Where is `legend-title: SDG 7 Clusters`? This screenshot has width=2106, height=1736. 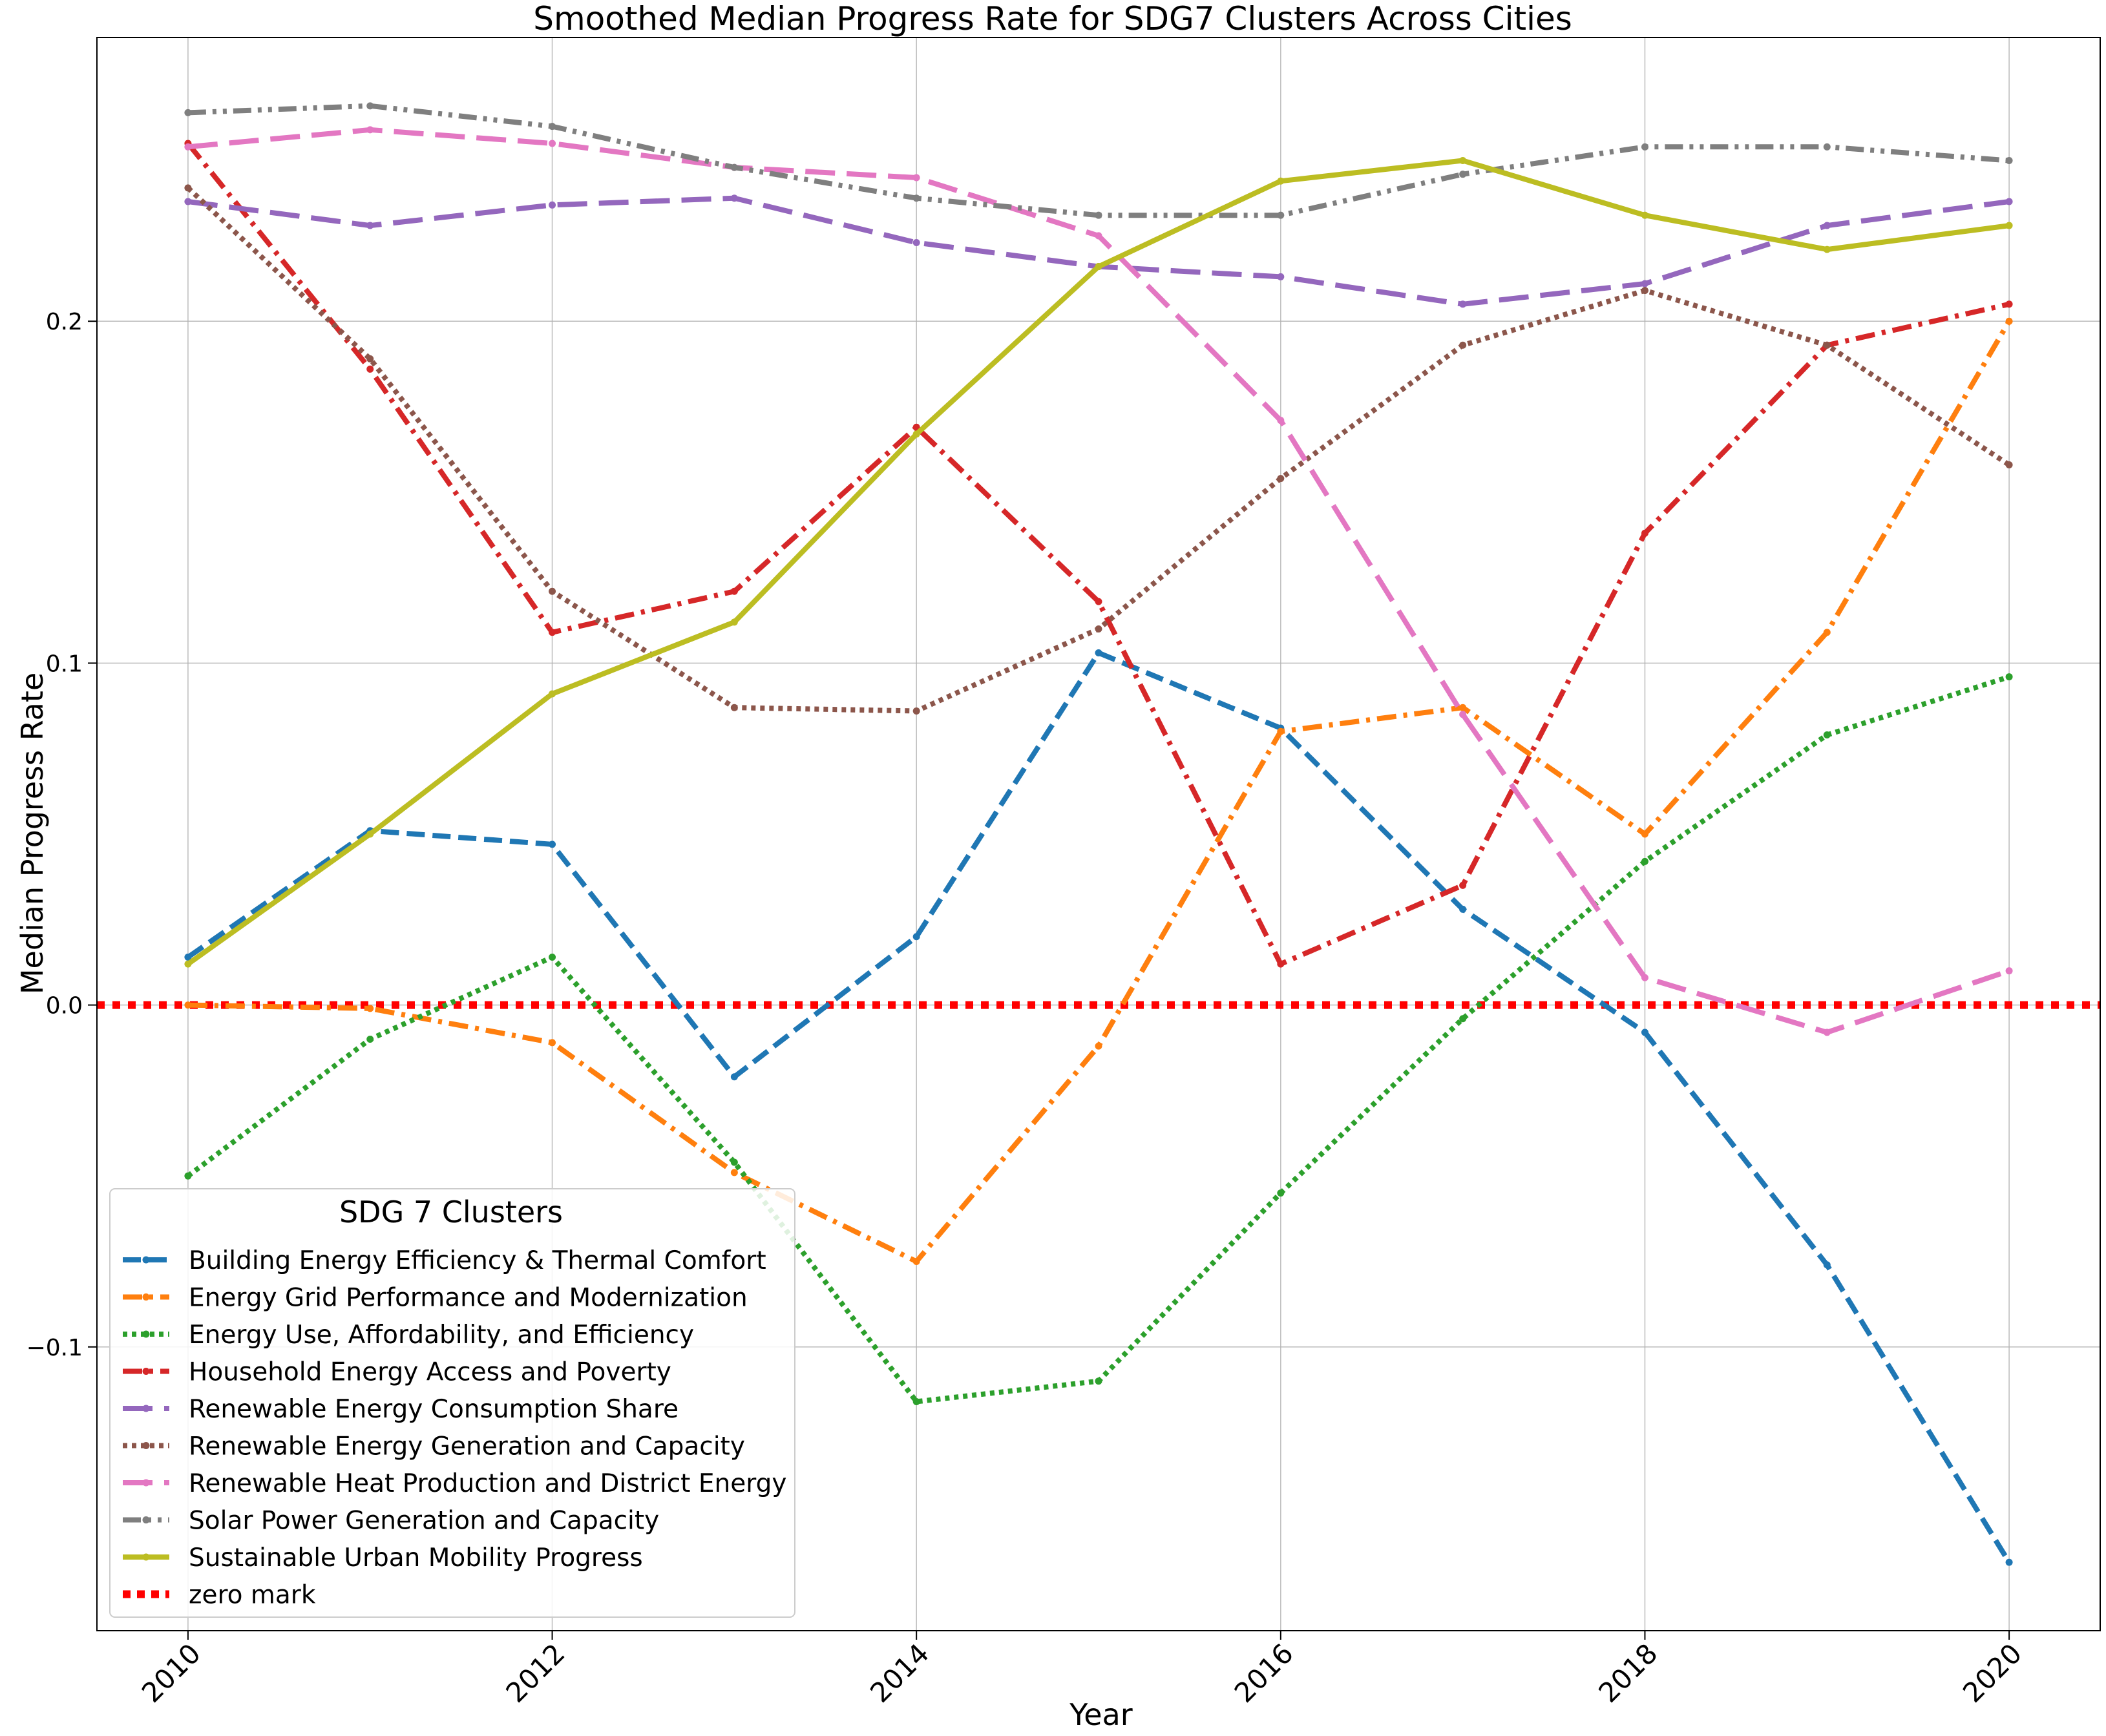
legend-title: SDG 7 Clusters is located at coordinates (451, 1212).